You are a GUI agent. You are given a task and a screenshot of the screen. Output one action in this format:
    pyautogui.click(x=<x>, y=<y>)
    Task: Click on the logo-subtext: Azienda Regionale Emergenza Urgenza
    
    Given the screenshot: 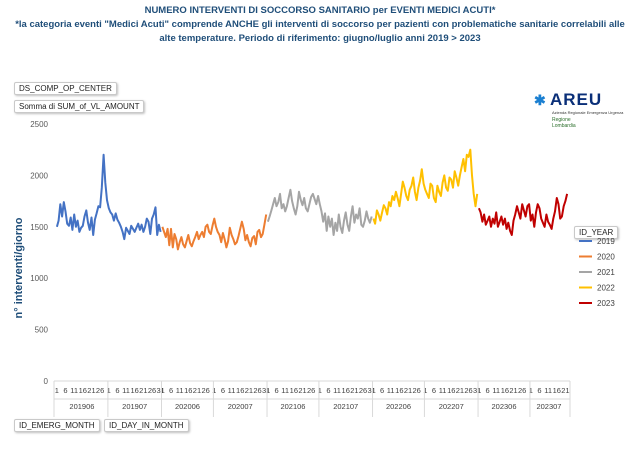 What is the action you would take?
    pyautogui.click(x=588, y=112)
    